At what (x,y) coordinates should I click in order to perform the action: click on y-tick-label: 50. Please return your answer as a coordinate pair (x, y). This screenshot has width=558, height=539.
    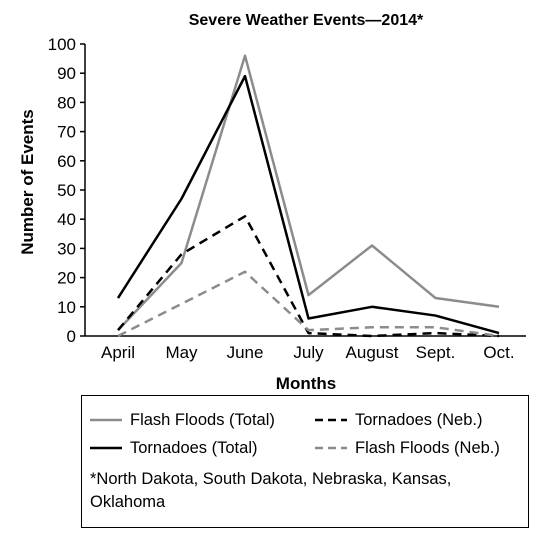
    Looking at the image, I should click on (66, 190).